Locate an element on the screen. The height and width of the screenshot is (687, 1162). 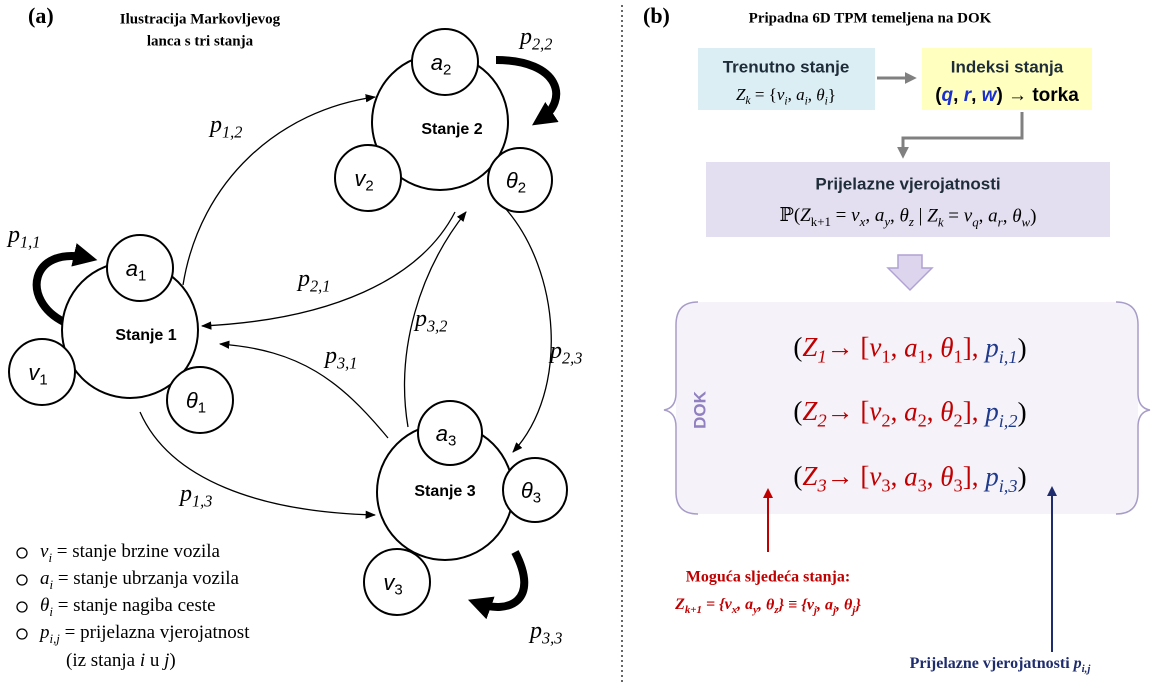
transition-box is located at coordinates (908, 199).